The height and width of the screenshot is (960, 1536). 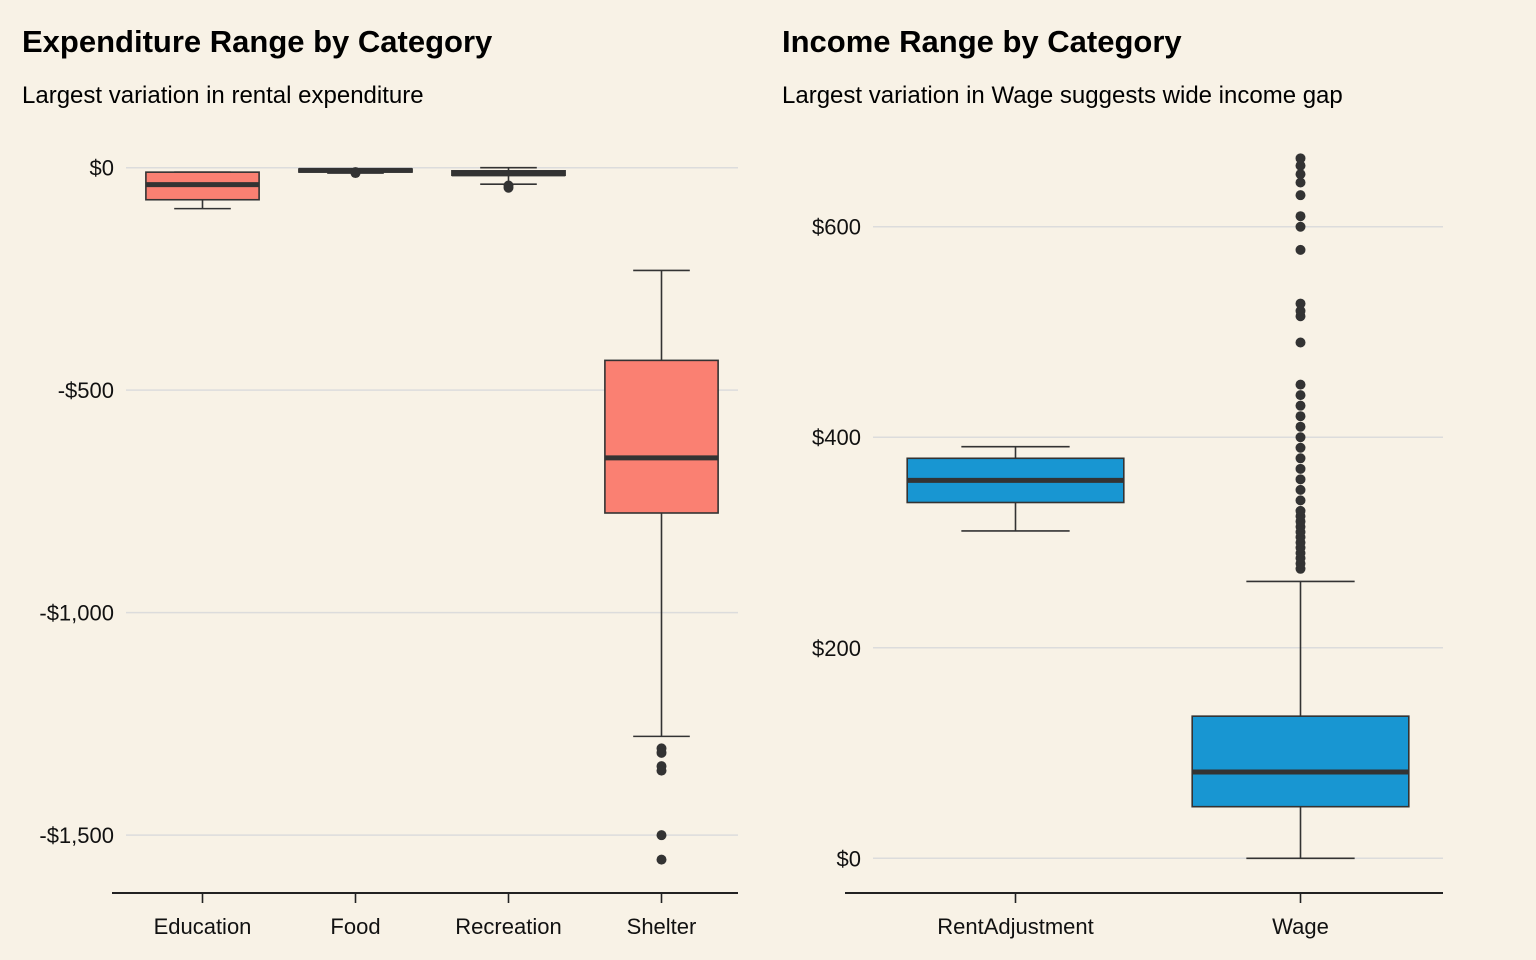 What do you see at coordinates (1300, 761) in the screenshot?
I see `box-wage` at bounding box center [1300, 761].